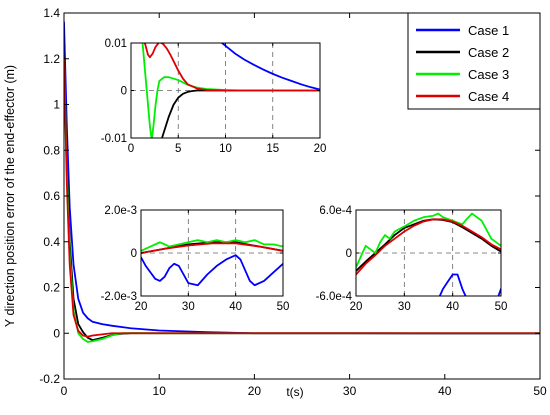  What do you see at coordinates (488, 30) in the screenshot?
I see `legend-label-1: Case 1` at bounding box center [488, 30].